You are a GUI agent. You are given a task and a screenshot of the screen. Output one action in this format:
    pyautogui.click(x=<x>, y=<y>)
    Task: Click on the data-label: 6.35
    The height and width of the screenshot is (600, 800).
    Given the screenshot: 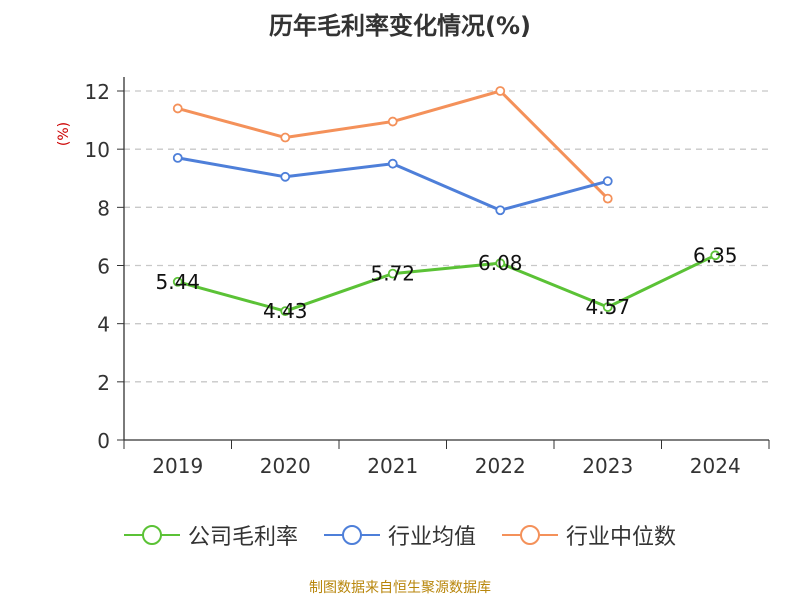 What is the action you would take?
    pyautogui.click(x=715, y=255)
    